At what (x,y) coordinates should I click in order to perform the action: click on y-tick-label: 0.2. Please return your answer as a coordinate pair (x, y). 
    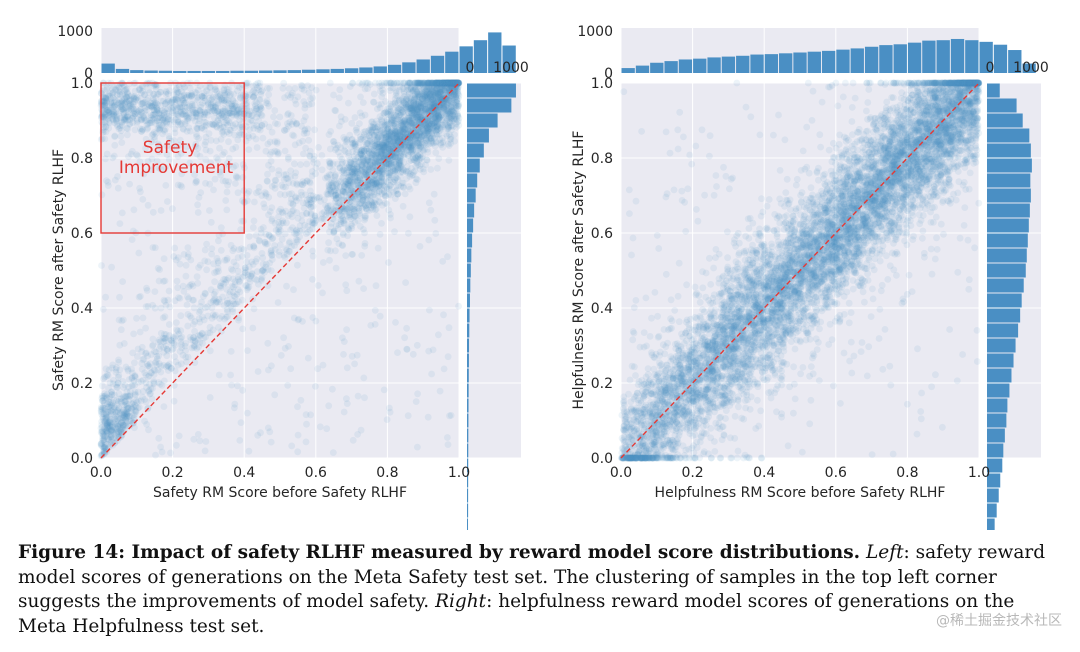
    Looking at the image, I should click on (82, 384).